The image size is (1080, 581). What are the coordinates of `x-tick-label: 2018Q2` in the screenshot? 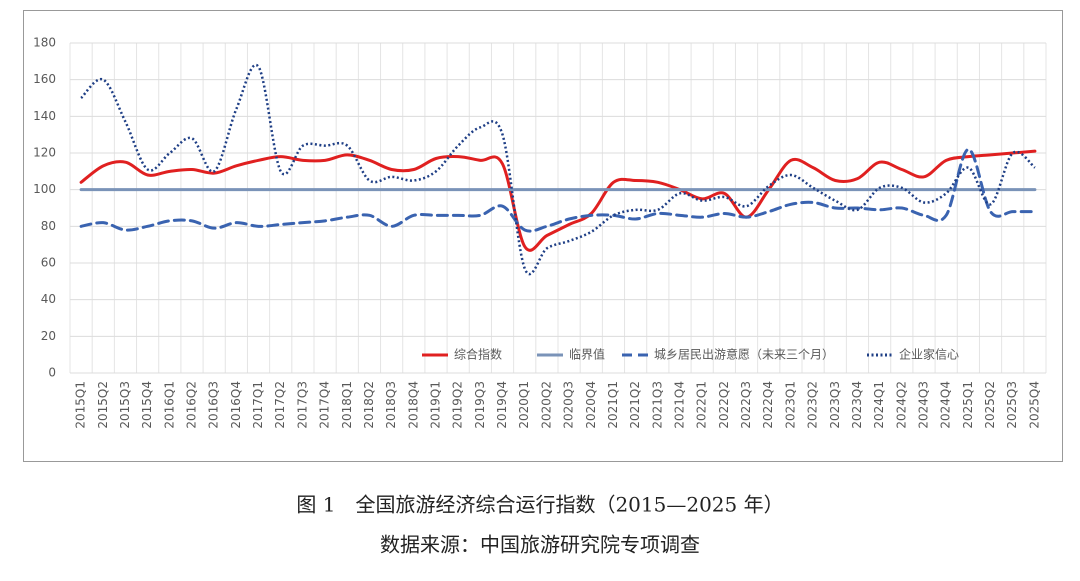 It's located at (369, 405).